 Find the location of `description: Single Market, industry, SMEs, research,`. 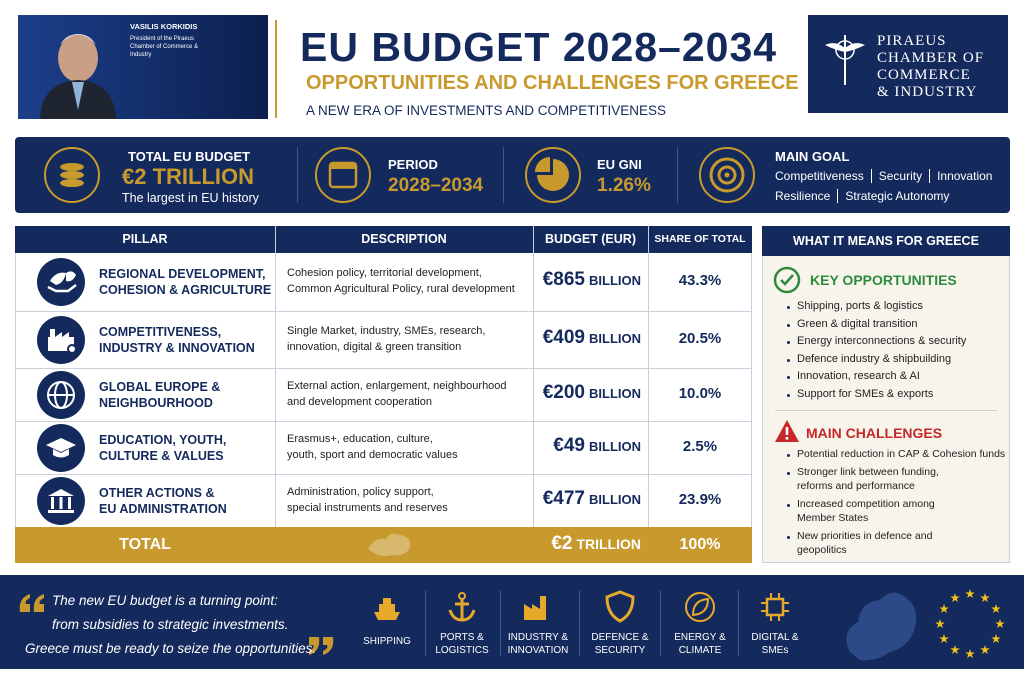

description: Single Market, industry, SMEs, research, is located at coordinates (386, 330).